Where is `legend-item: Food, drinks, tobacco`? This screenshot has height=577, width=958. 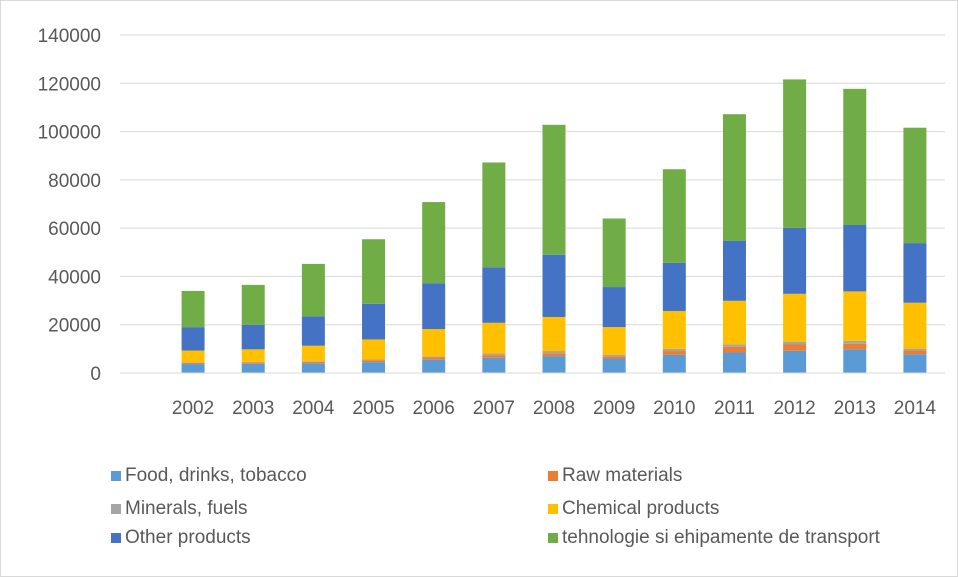
legend-item: Food, drinks, tobacco is located at coordinates (209, 476).